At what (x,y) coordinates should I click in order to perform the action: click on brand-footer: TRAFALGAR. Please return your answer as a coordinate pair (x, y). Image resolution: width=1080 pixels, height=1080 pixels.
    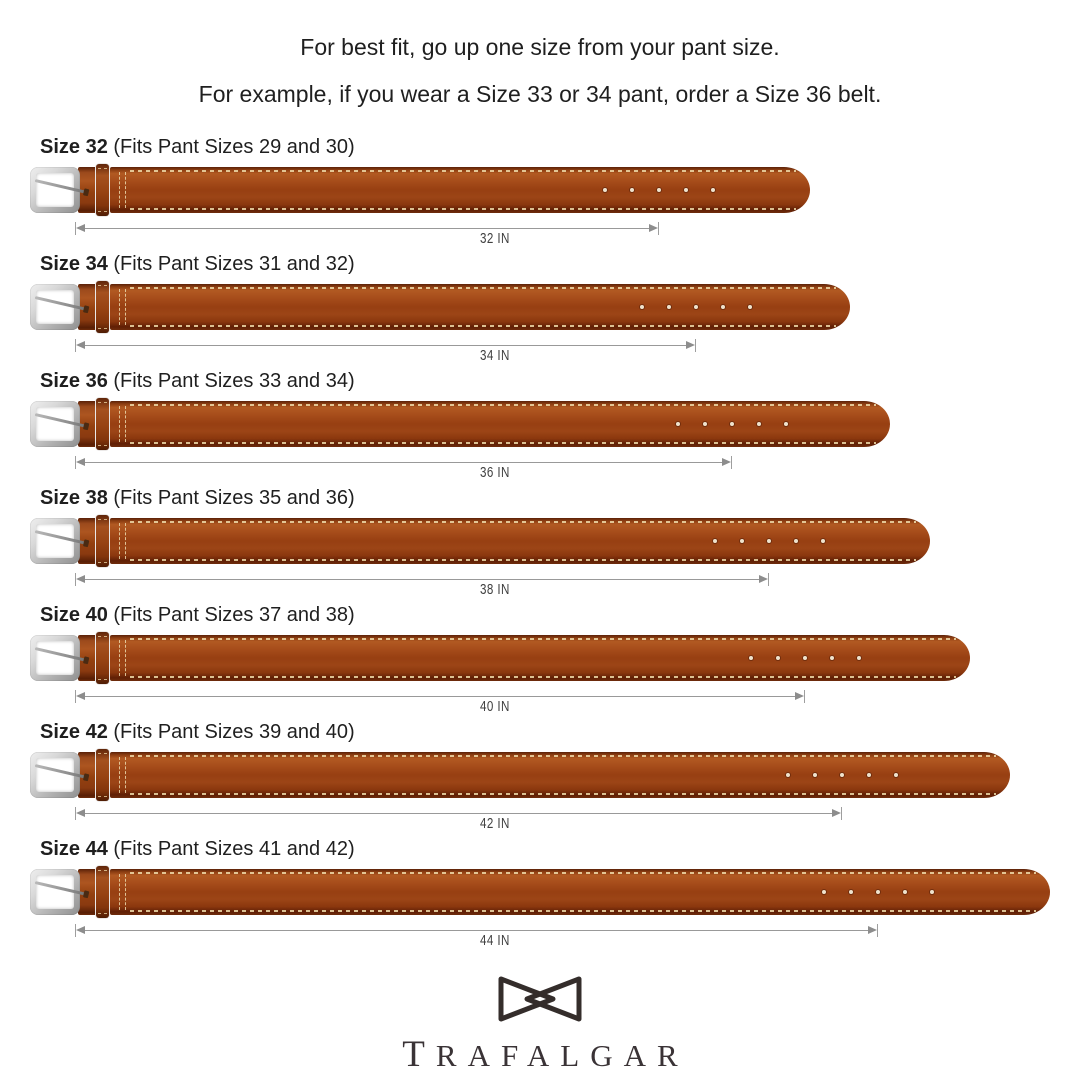
    Looking at the image, I should click on (540, 1024).